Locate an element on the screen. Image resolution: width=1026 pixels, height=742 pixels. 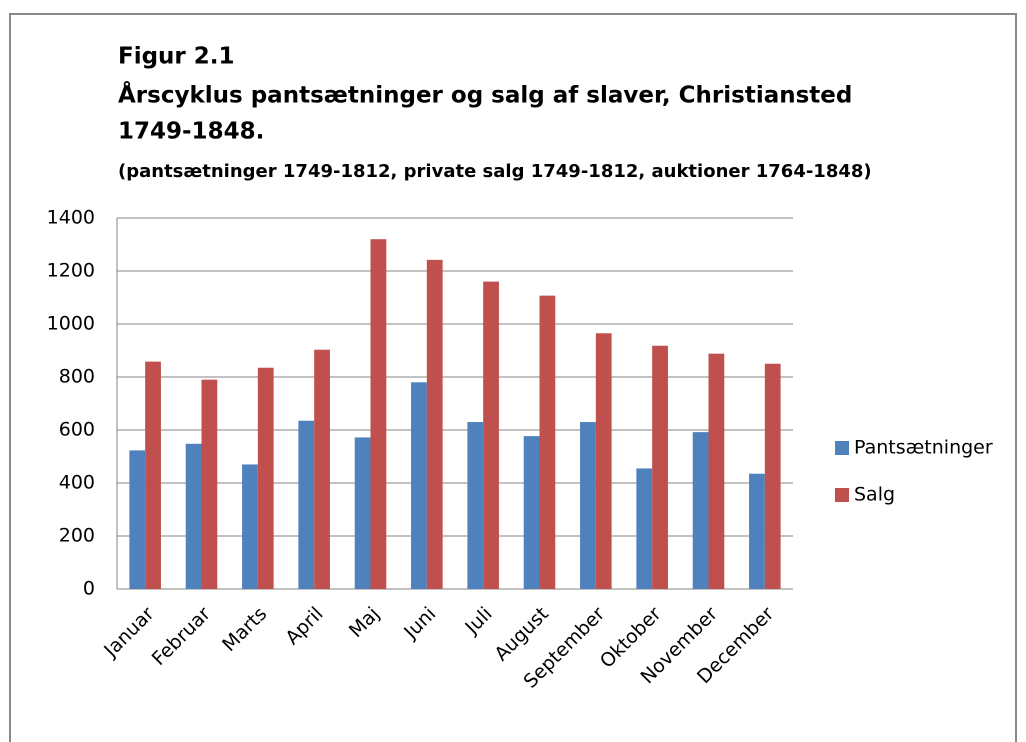
y-tick-label: 400 is located at coordinates (77, 483).